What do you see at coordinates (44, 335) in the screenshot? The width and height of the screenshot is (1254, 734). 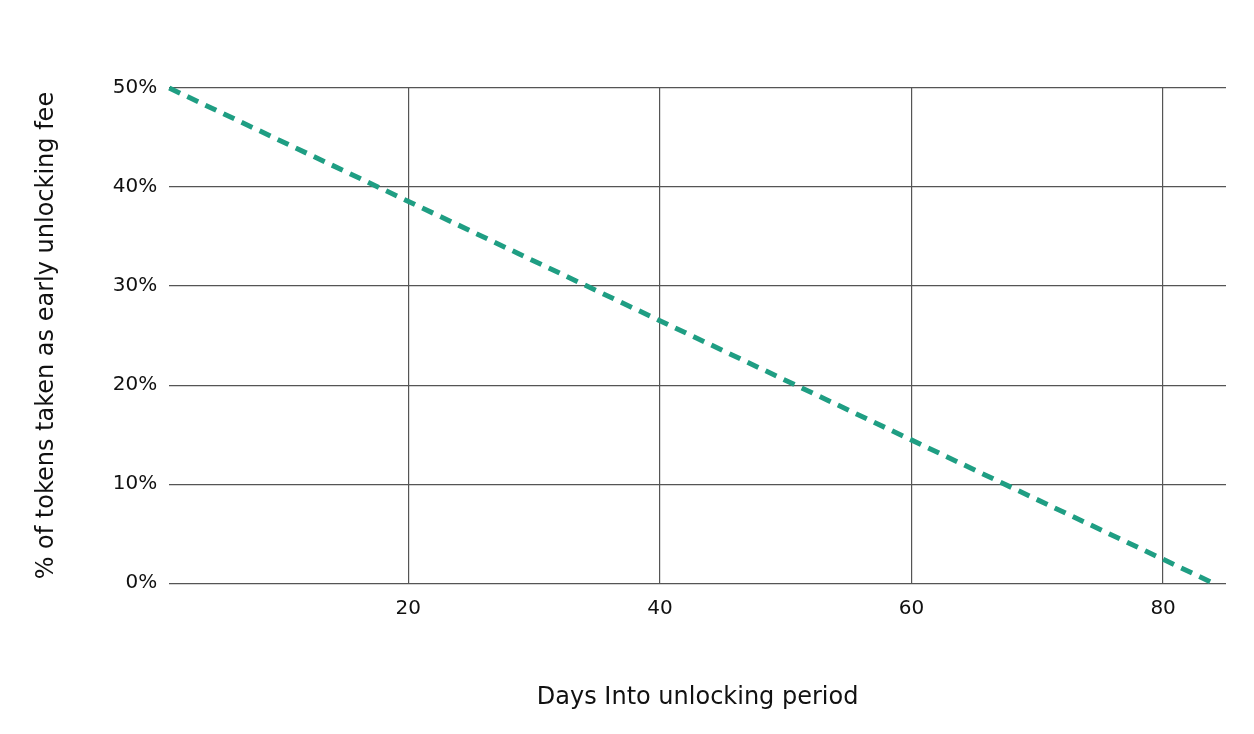 I see `y-axis-title: % of tokens taken as early unlocking fee` at bounding box center [44, 335].